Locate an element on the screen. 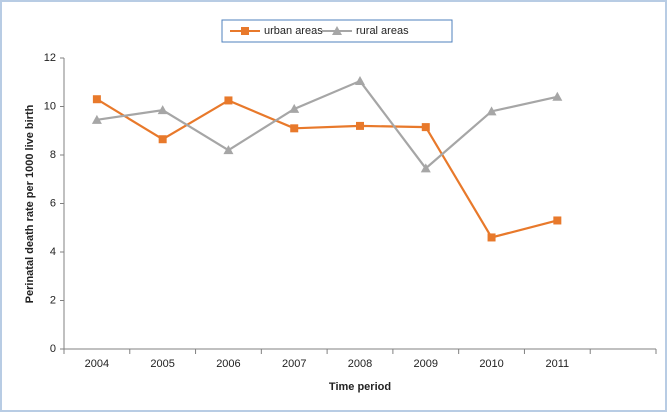 The width and height of the screenshot is (667, 412). x-tick-label: 2005 is located at coordinates (162, 364).